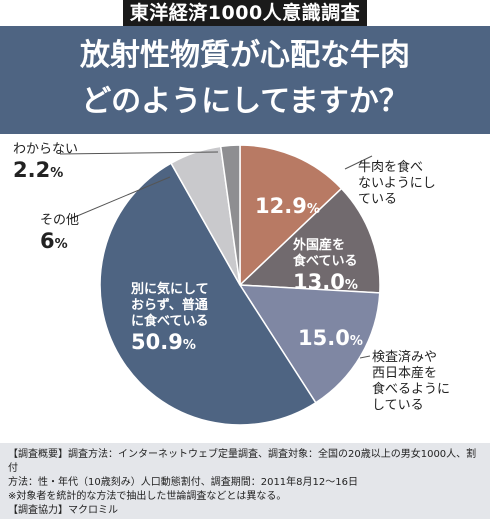 This screenshot has height=519, width=490. I want to click on footer-line-3: ※対象者を統計的な方法で抽出した世論調査などとは異なる。, so click(147, 496).